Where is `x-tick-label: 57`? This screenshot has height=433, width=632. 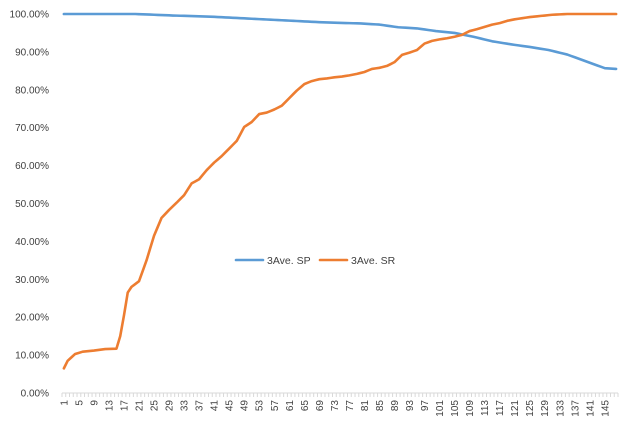 x-tick-label: 57 is located at coordinates (275, 406).